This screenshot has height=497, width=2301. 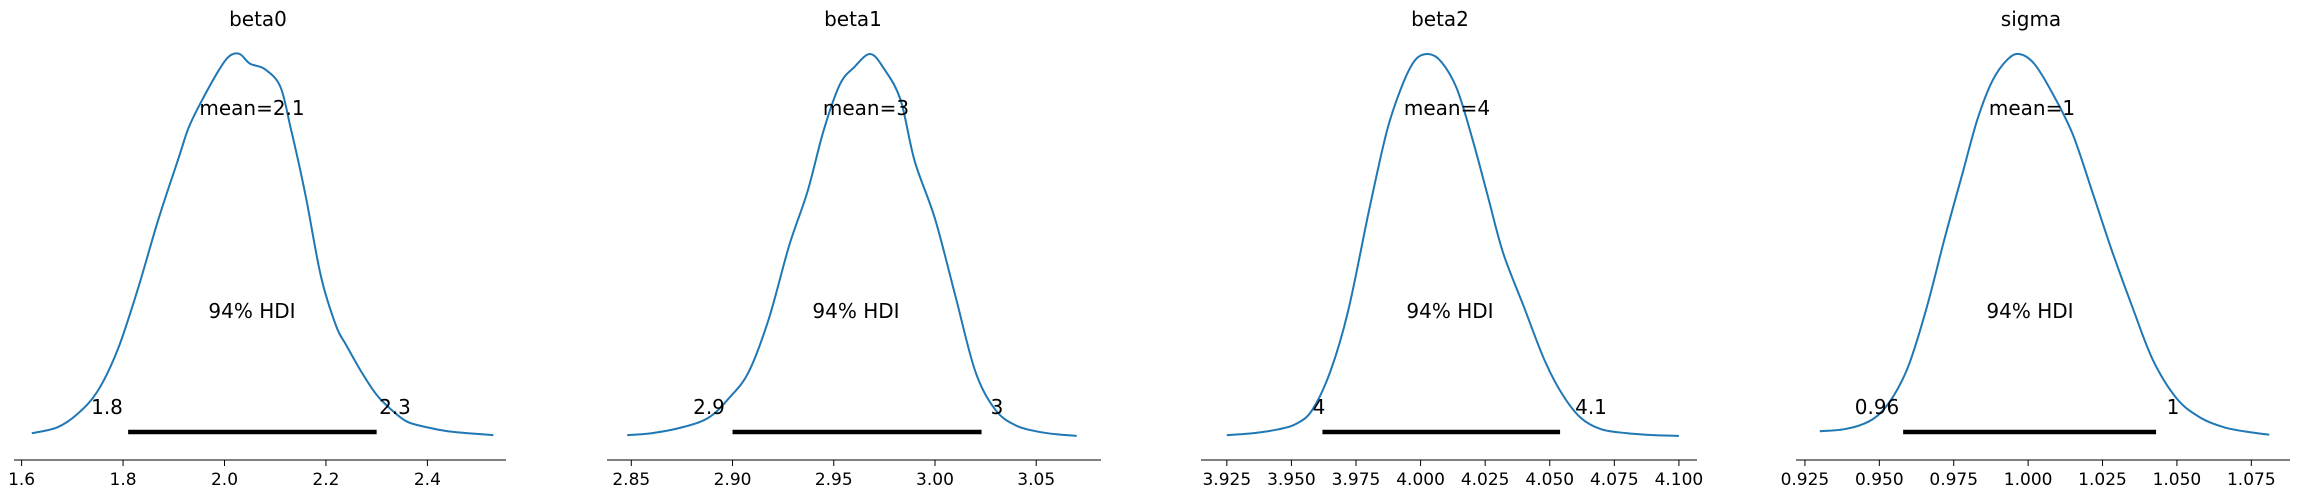 What do you see at coordinates (1805, 480) in the screenshot?
I see `x-tick-label-sigma: 0.925` at bounding box center [1805, 480].